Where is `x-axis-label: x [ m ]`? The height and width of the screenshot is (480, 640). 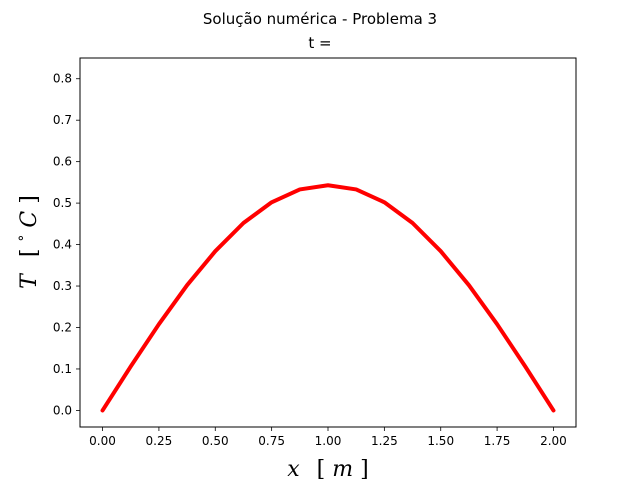 x-axis-label: x [ m ] is located at coordinates (327, 468).